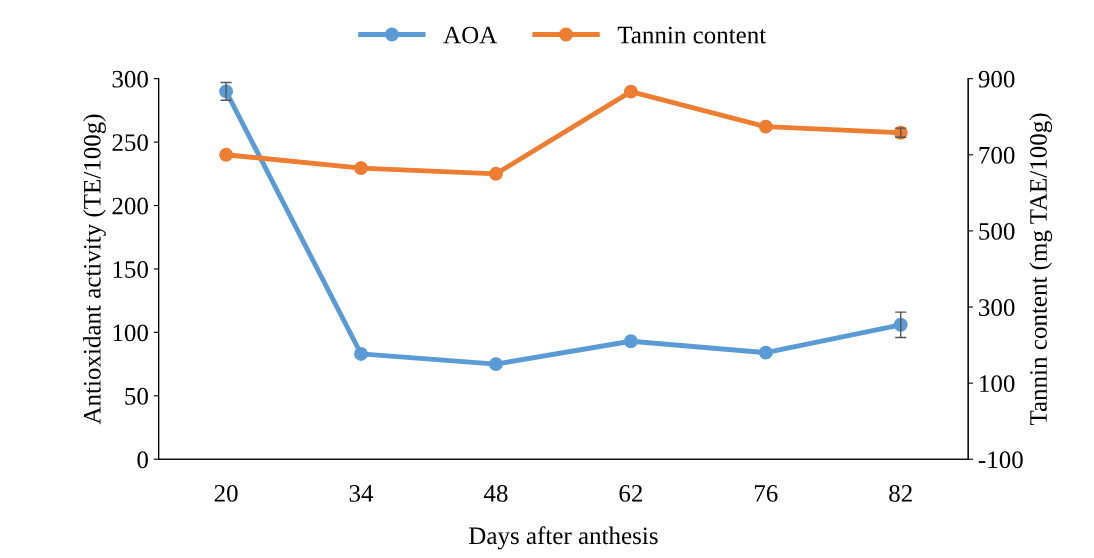 This screenshot has width=1094, height=558. I want to click on x-tick-label: 62, so click(630, 493).